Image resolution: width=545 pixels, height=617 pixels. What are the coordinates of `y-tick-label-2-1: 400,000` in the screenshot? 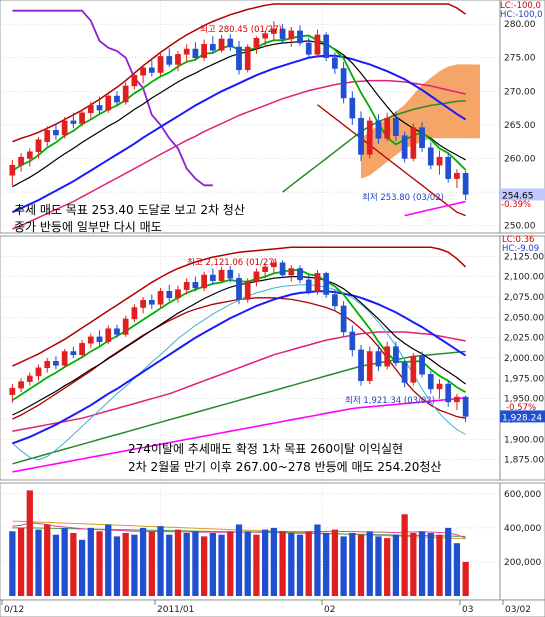 It's located at (522, 529).